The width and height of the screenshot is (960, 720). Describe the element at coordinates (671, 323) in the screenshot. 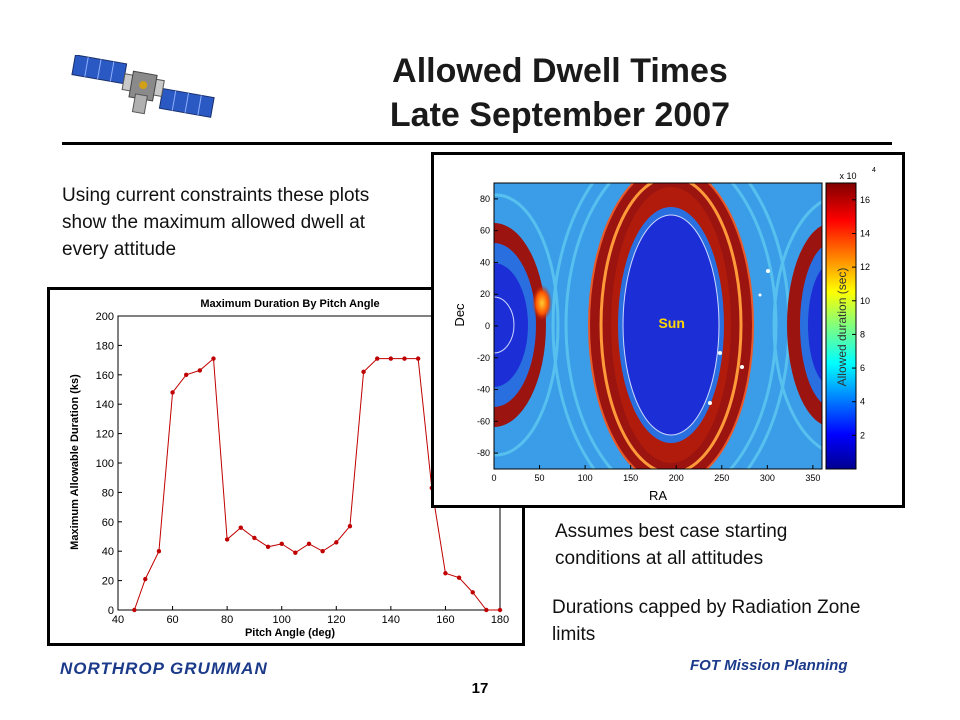

I see `sun-annotation: Sun` at that location.